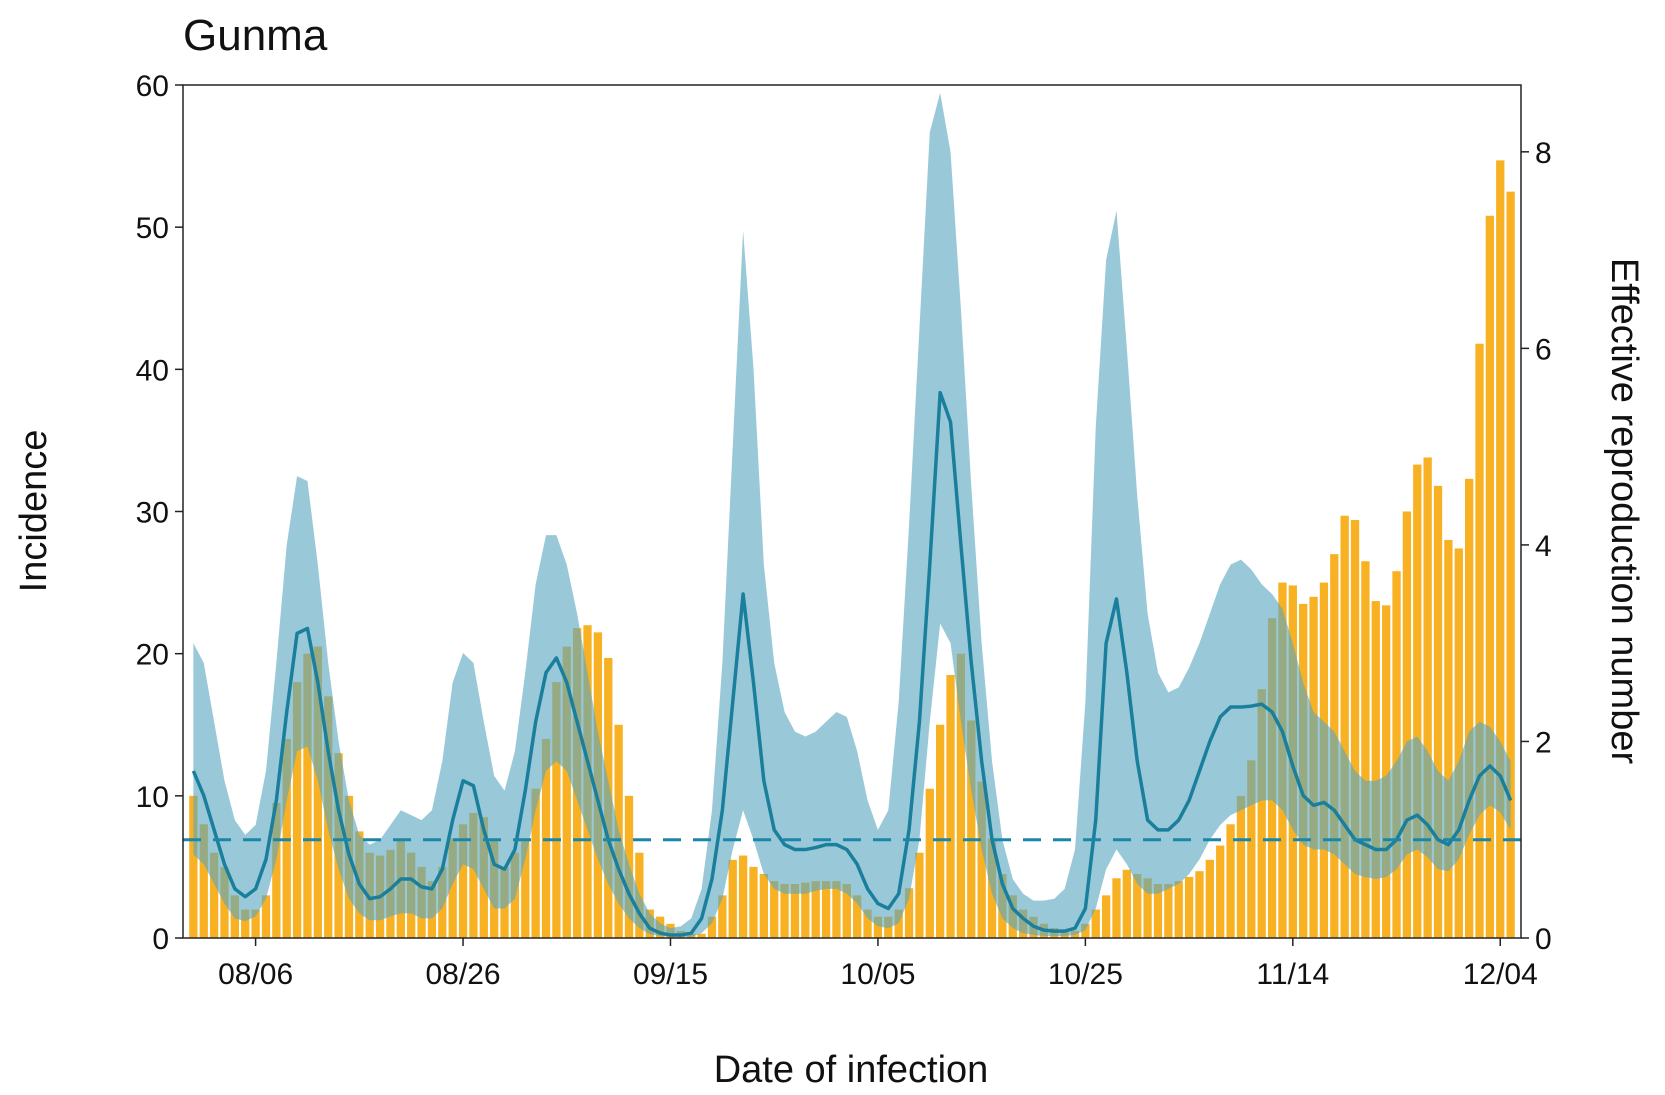 The image size is (1665, 1095). I want to click on y-tick-label: 30, so click(152, 513).